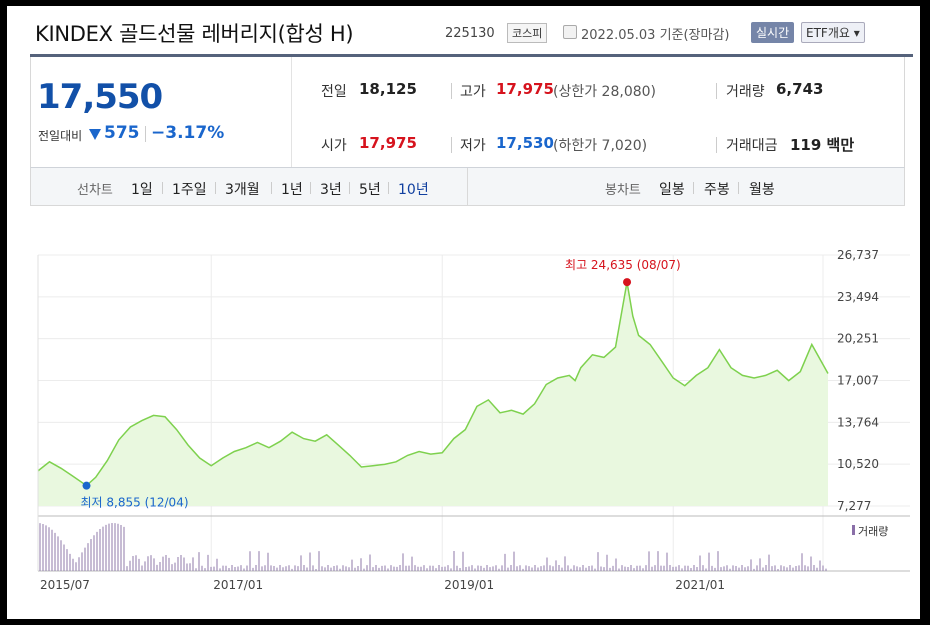 Image resolution: width=930 pixels, height=625 pixels. What do you see at coordinates (623, 190) in the screenshot?
I see `candle-chart-label: 봉차트` at bounding box center [623, 190].